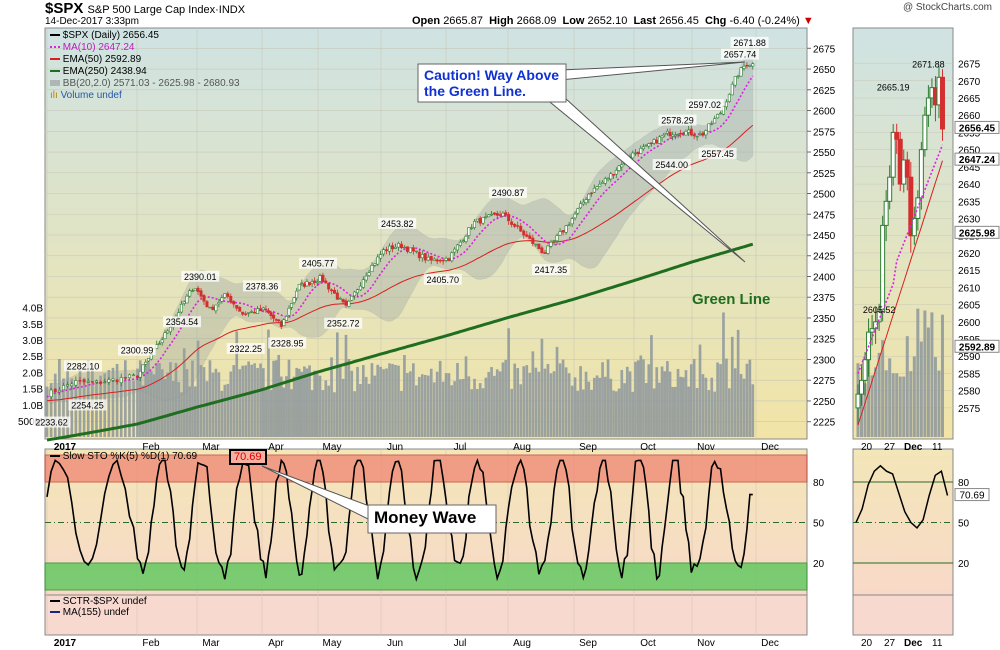 This screenshot has height=650, width=1000. I want to click on zoom-price-flag, so click(977, 232).